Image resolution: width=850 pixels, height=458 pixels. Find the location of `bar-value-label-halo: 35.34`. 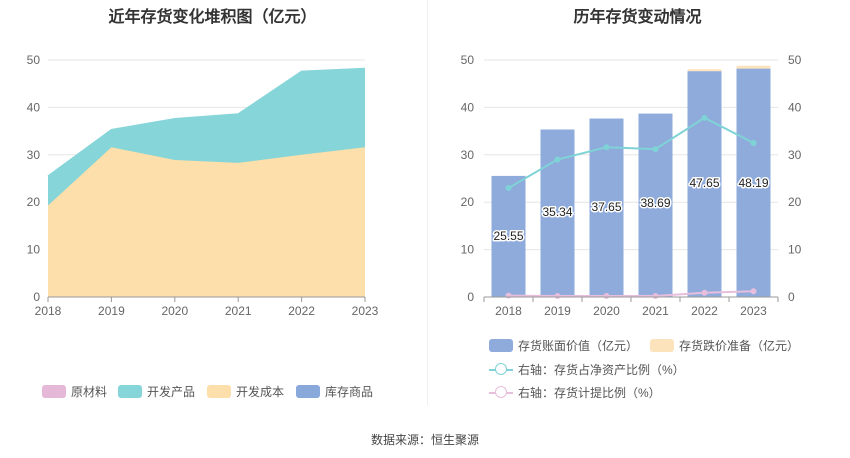

bar-value-label-halo: 35.34 is located at coordinates (557, 212).